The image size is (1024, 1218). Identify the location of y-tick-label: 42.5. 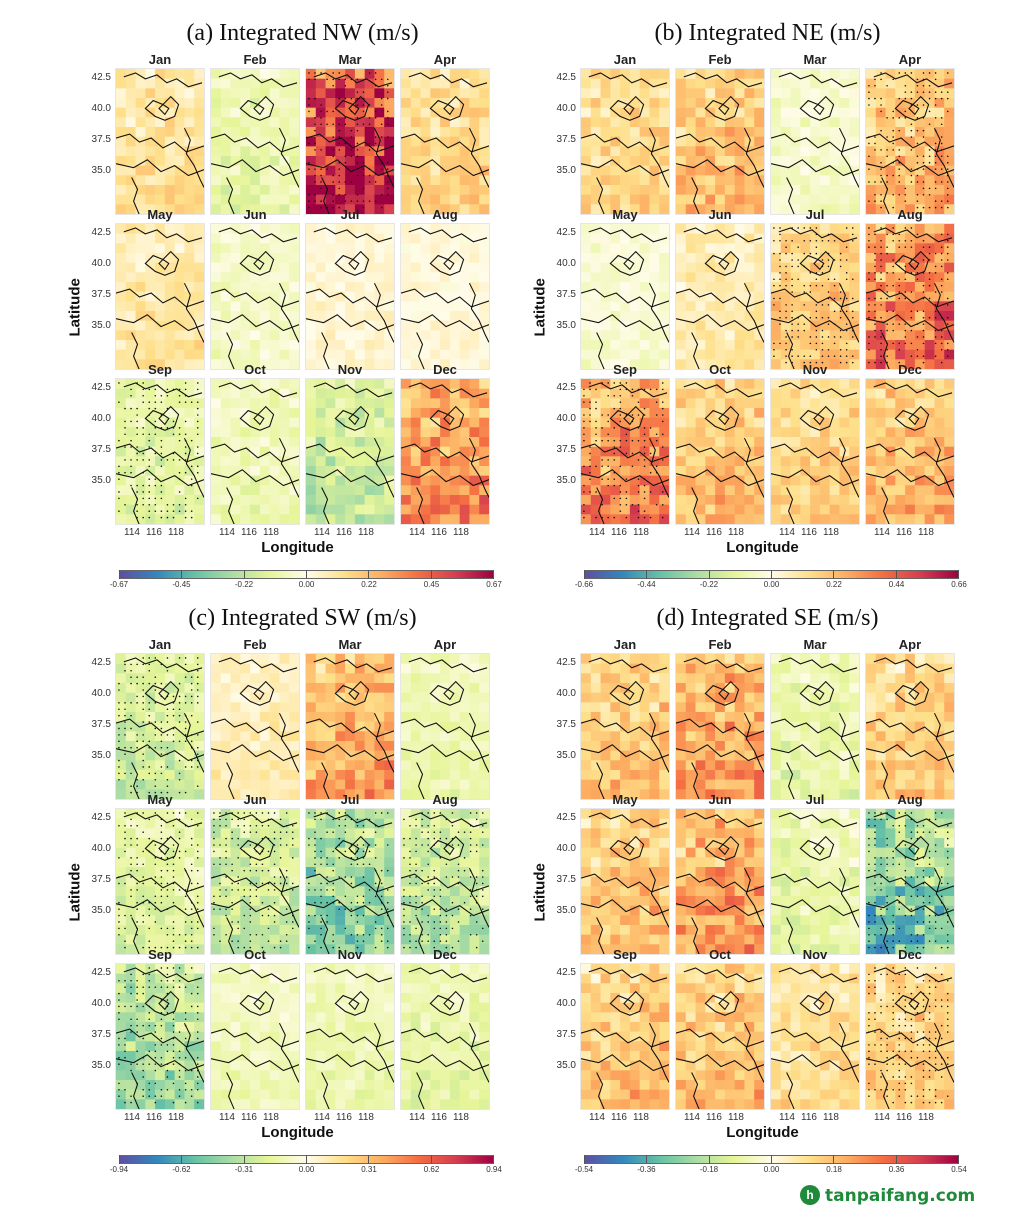
(101, 232).